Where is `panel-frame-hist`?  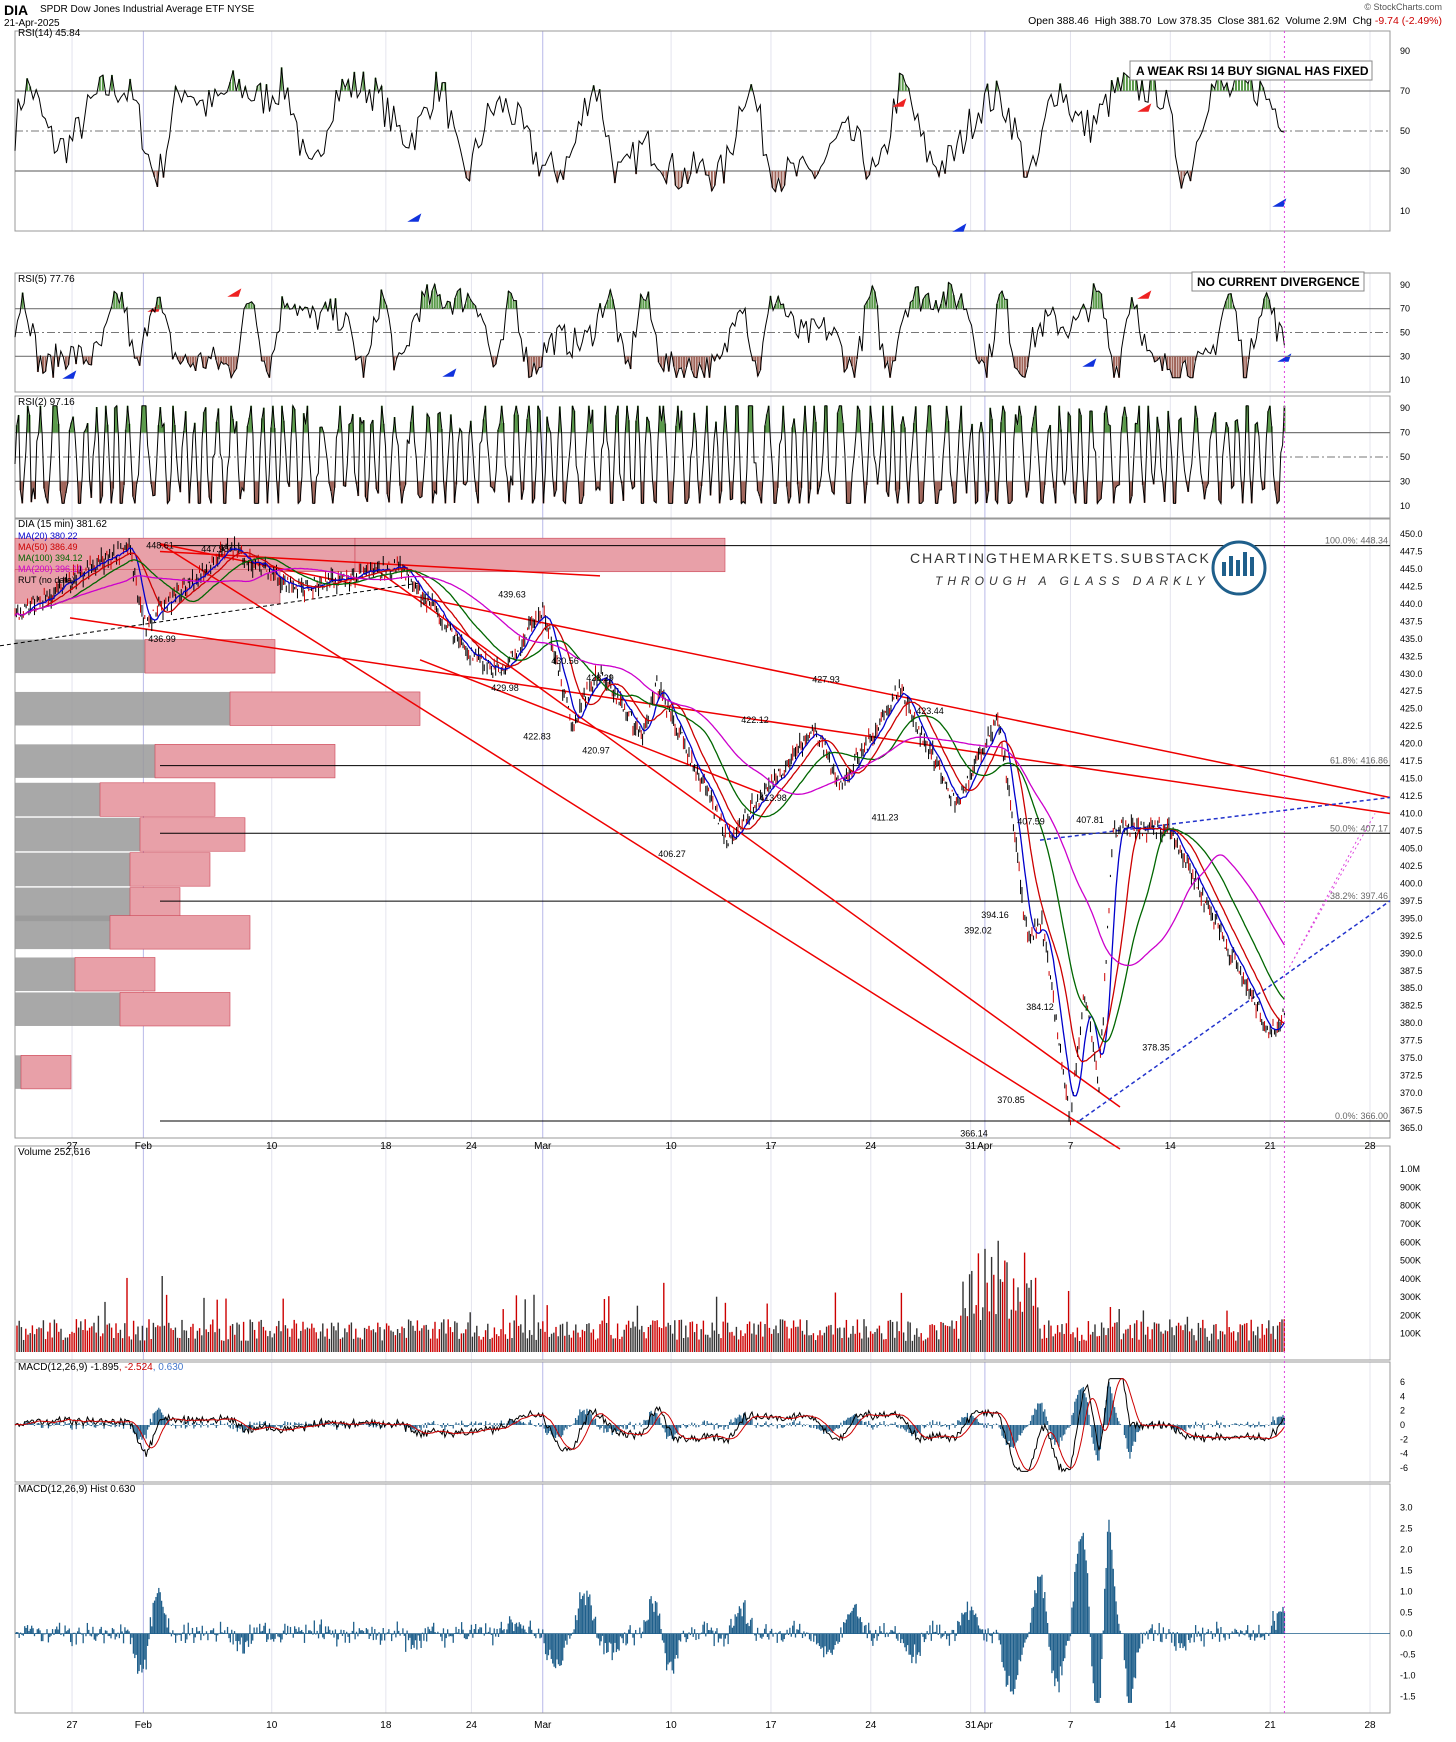
panel-frame-hist is located at coordinates (702, 1598).